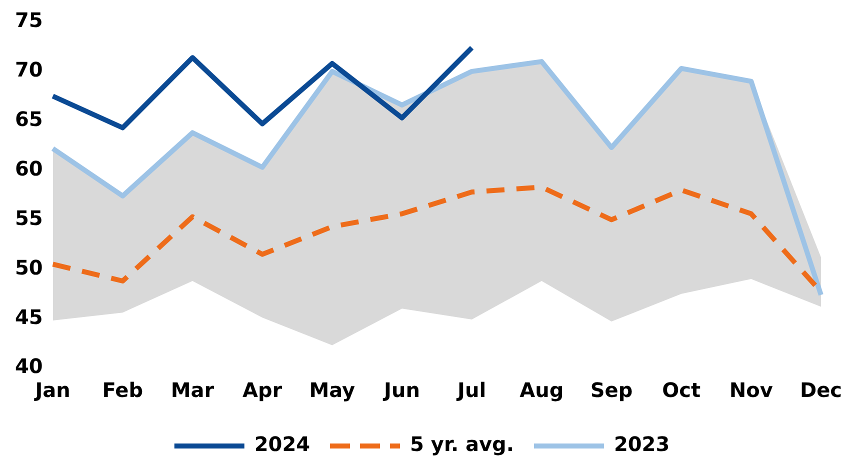 This screenshot has height=466, width=854. What do you see at coordinates (642, 444) in the screenshot?
I see `legend-label: 2023` at bounding box center [642, 444].